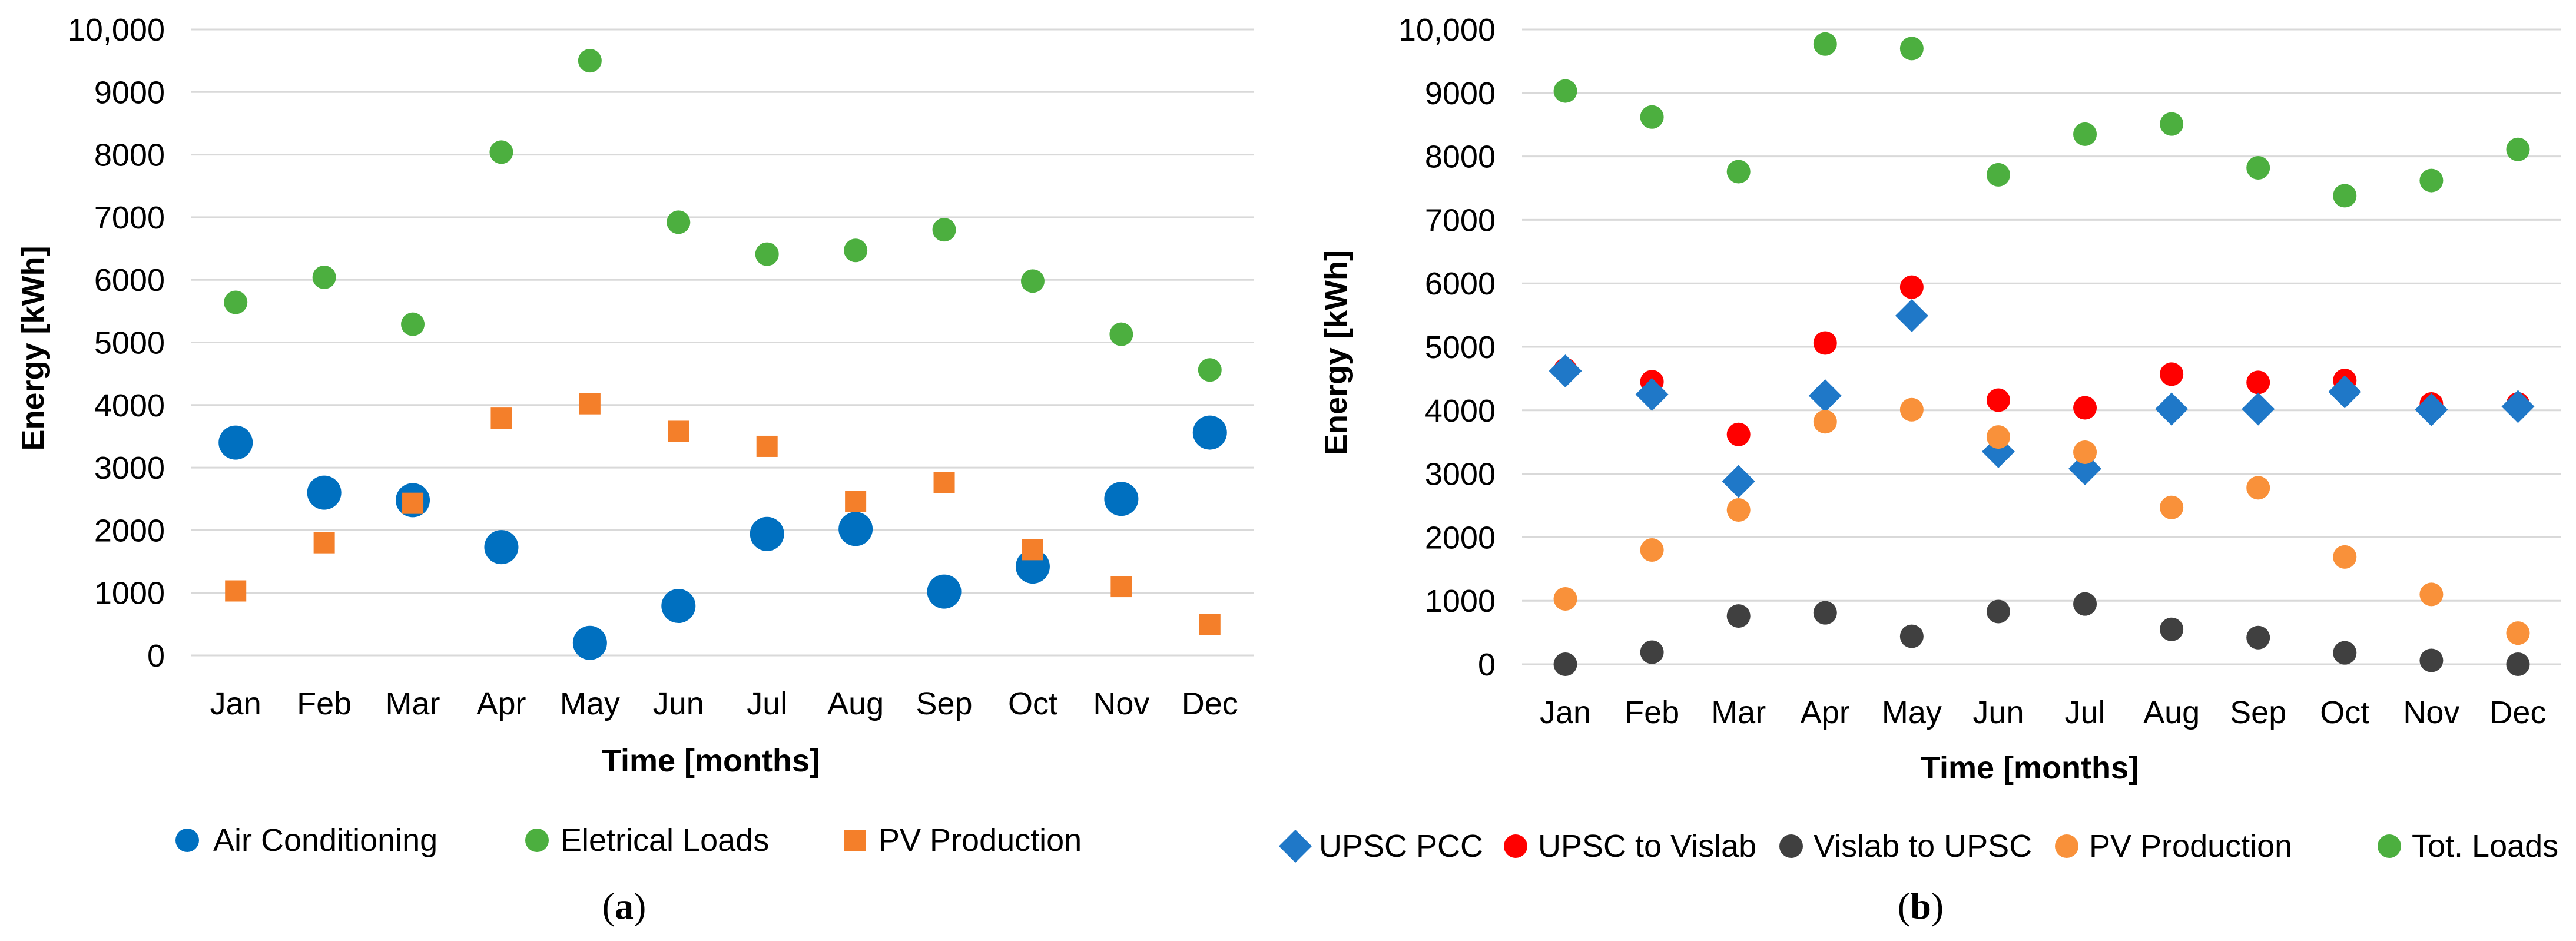  I want to click on x-tick-label: May, so click(1912, 713).